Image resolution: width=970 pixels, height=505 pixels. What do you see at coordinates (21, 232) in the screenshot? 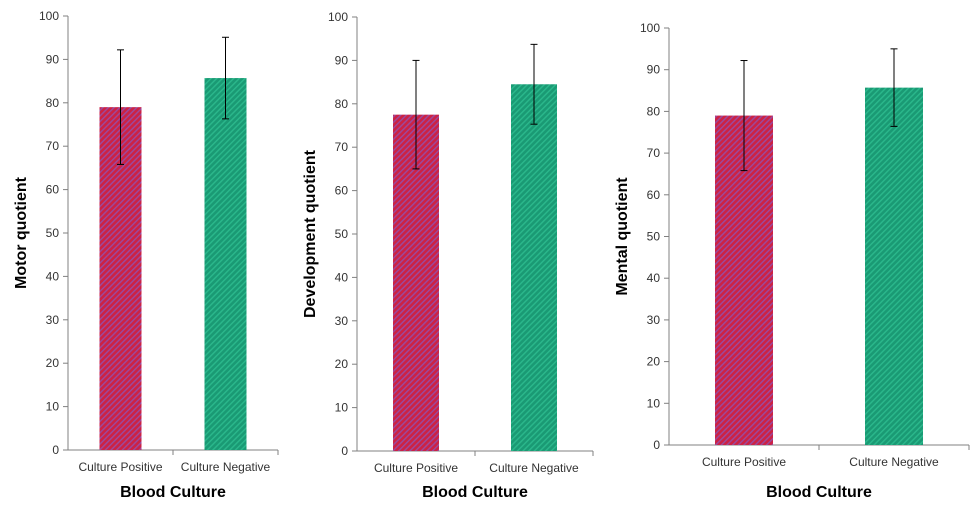
I see `y-axis-title: Motor quotient` at bounding box center [21, 232].